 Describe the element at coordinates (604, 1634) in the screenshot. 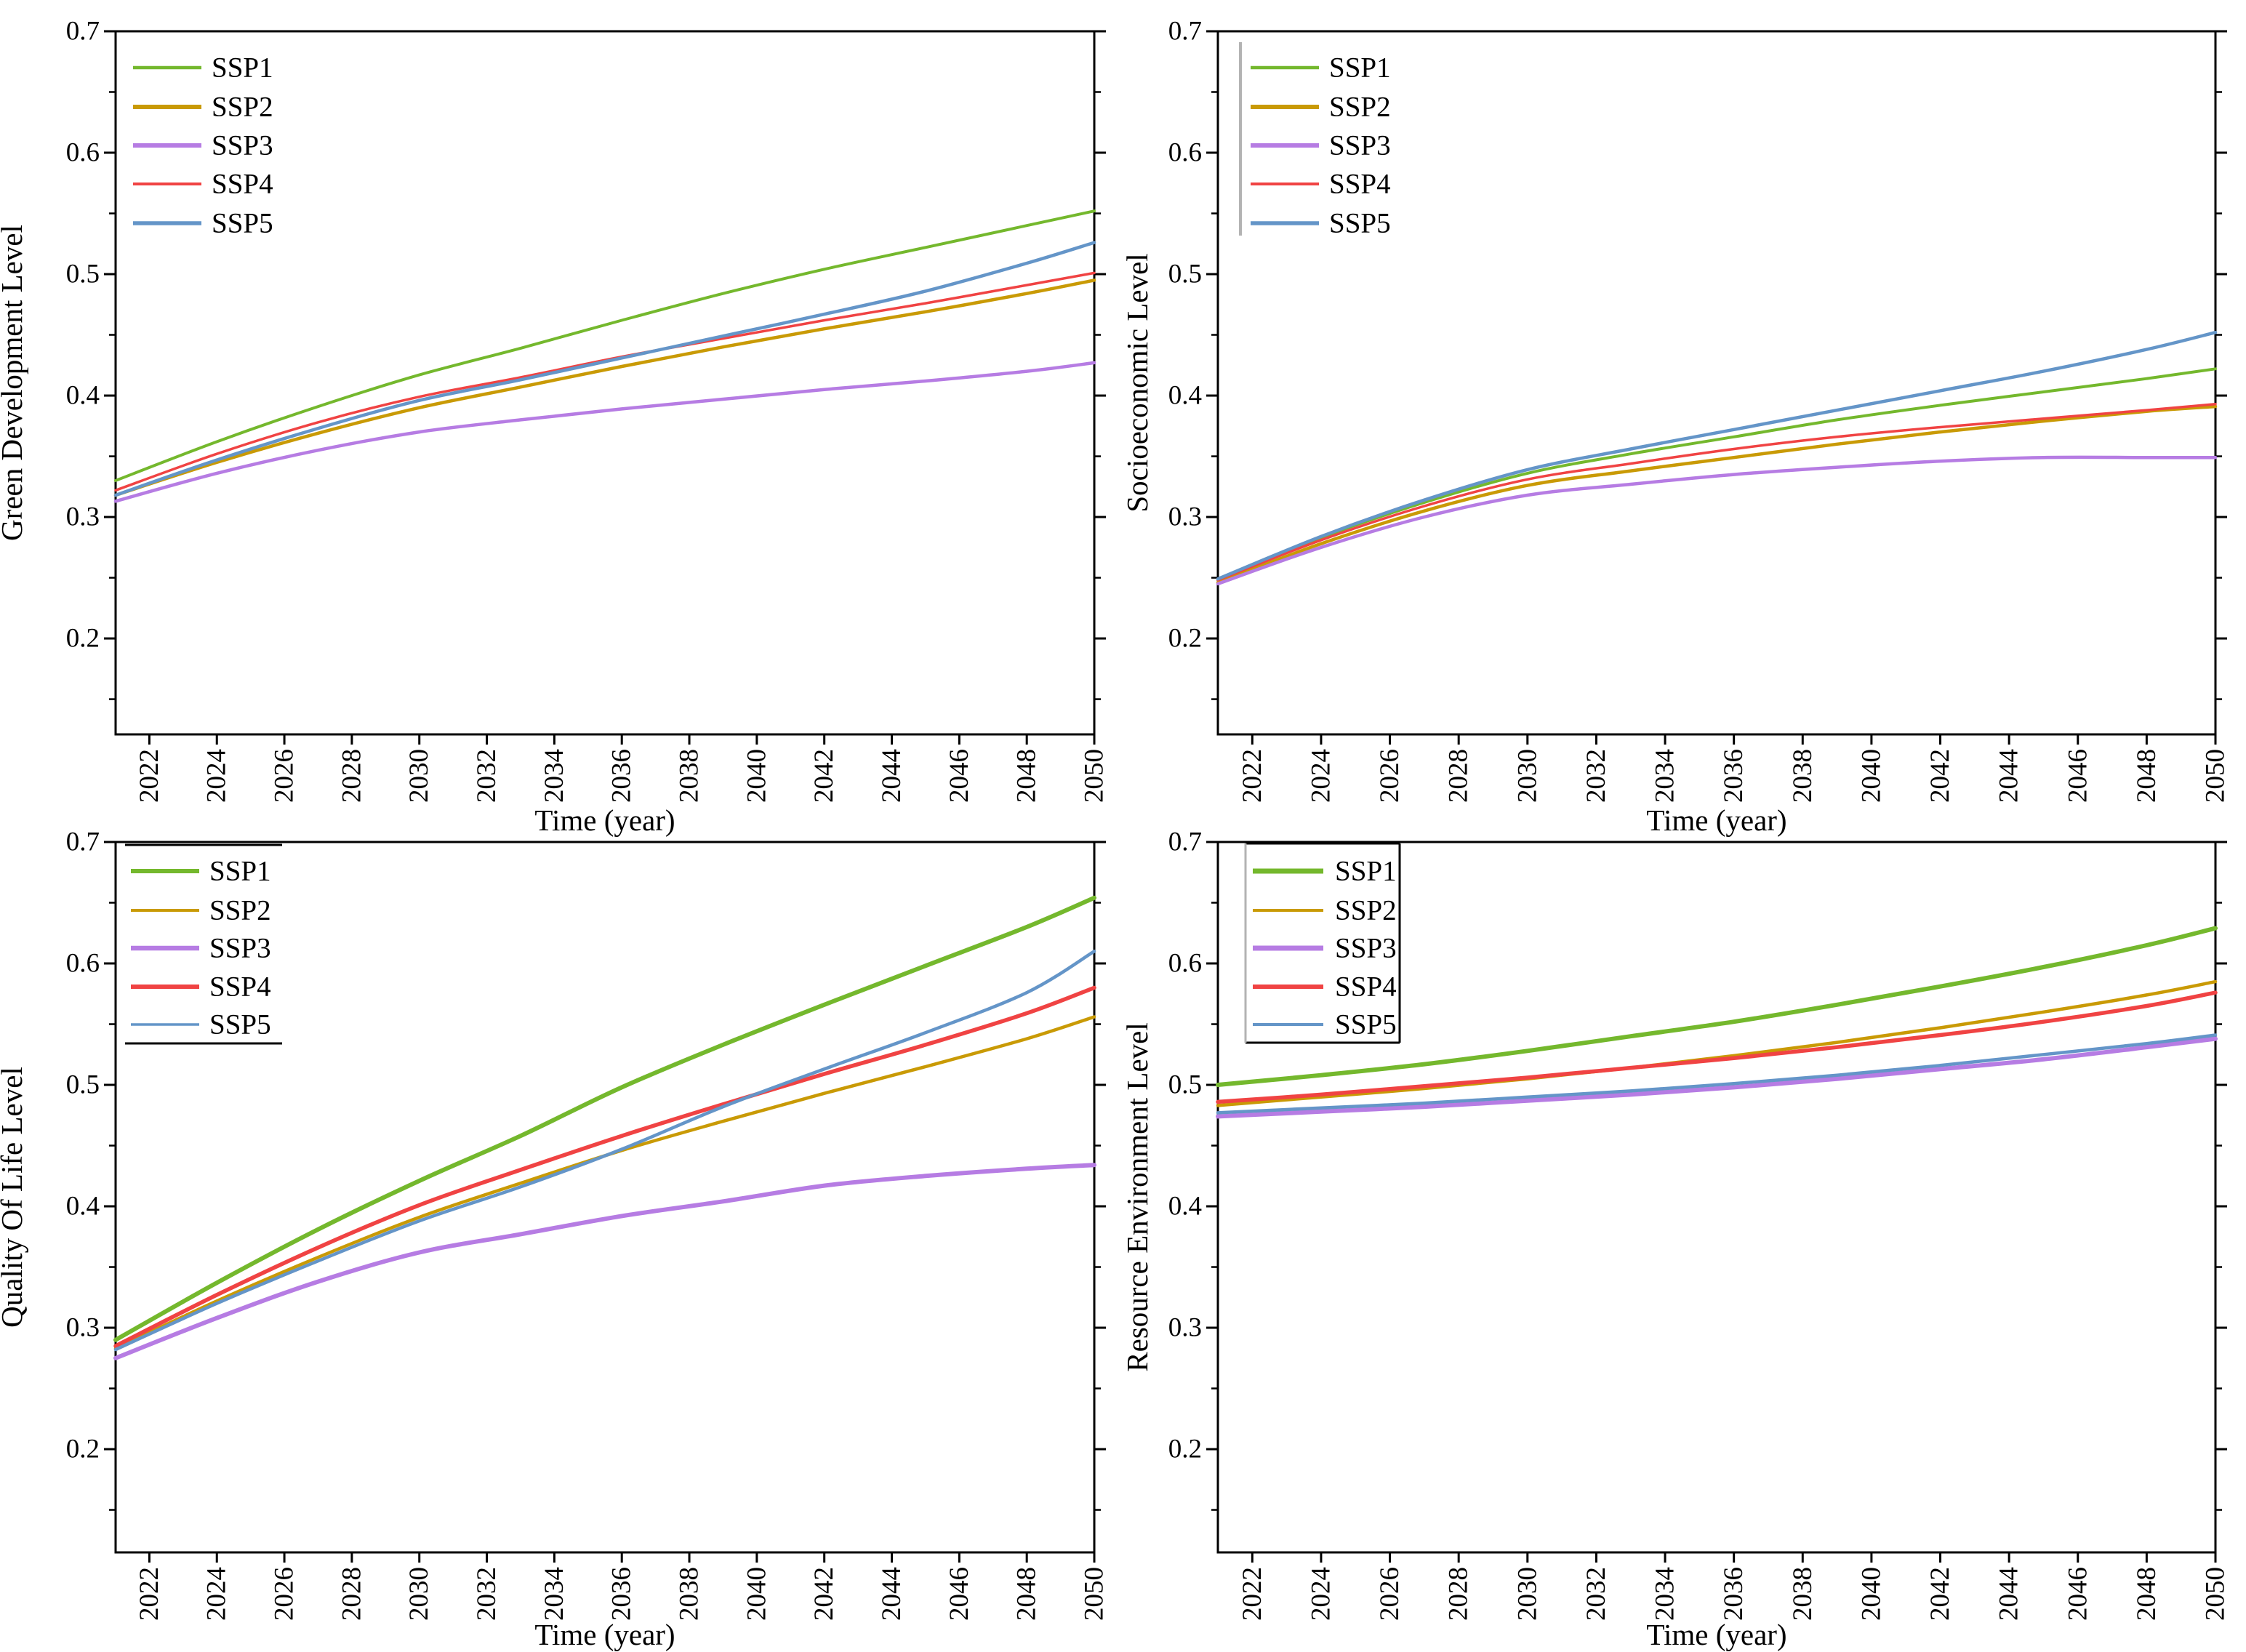

I see `x-axis-title-quality-of-life: Time (year)` at that location.